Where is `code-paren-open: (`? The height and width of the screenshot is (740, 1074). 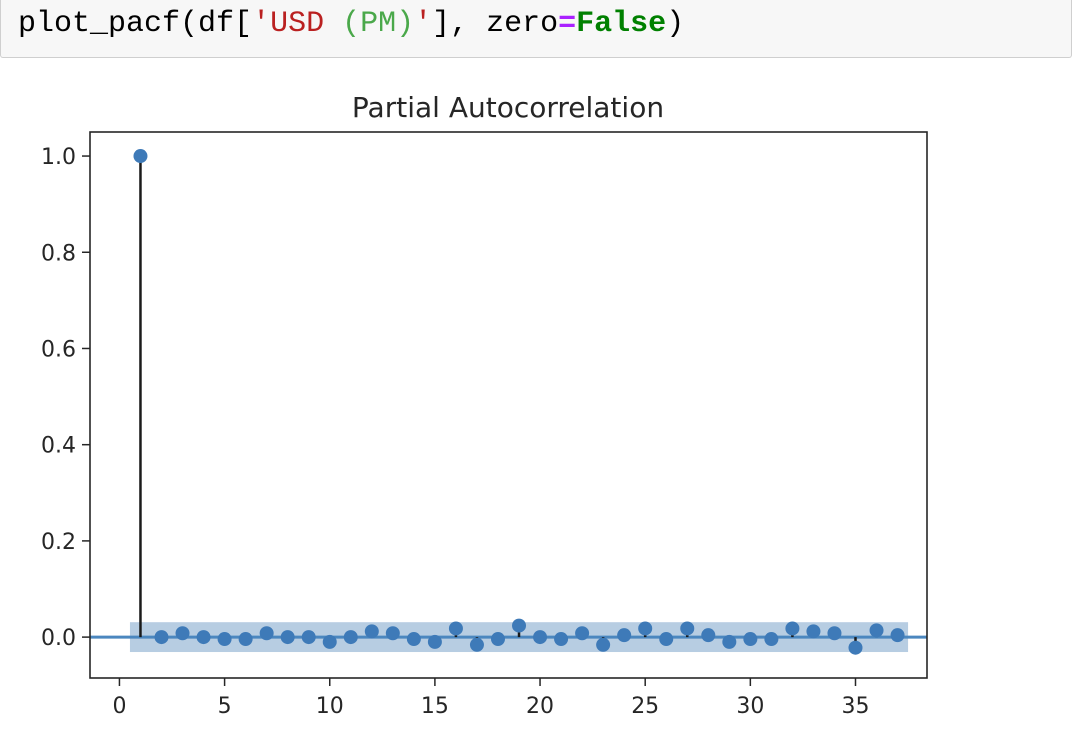
code-paren-open: ( is located at coordinates (189, 24).